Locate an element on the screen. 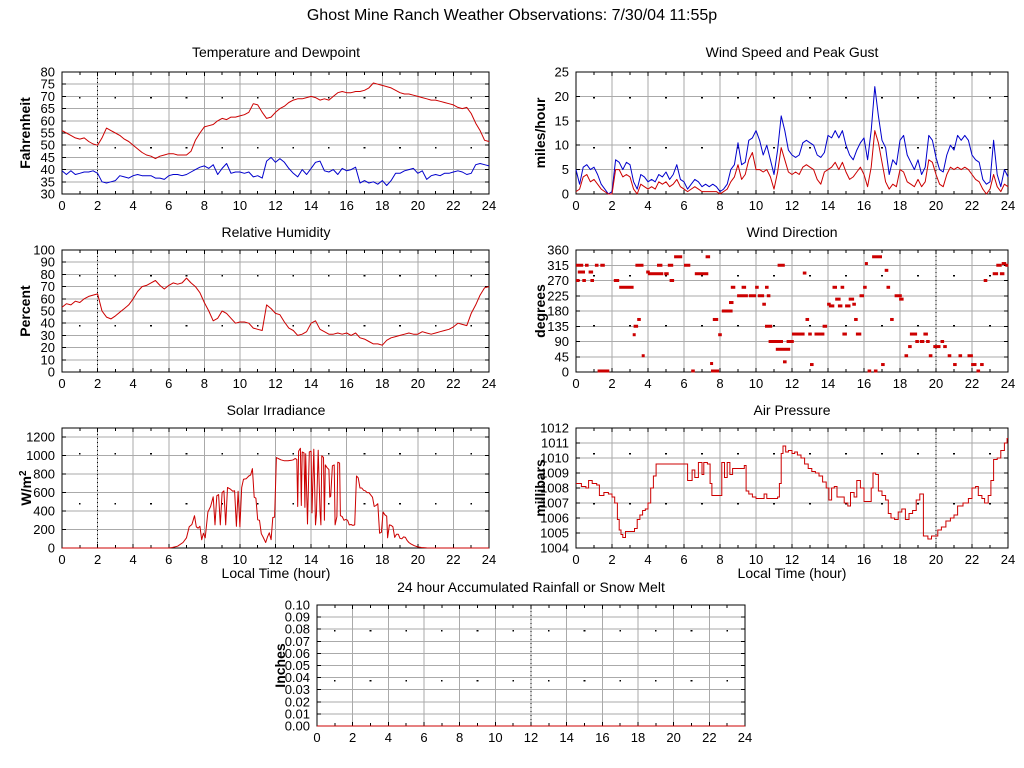 The image size is (1024, 768). y-tick-label: 0.00 is located at coordinates (297, 726).